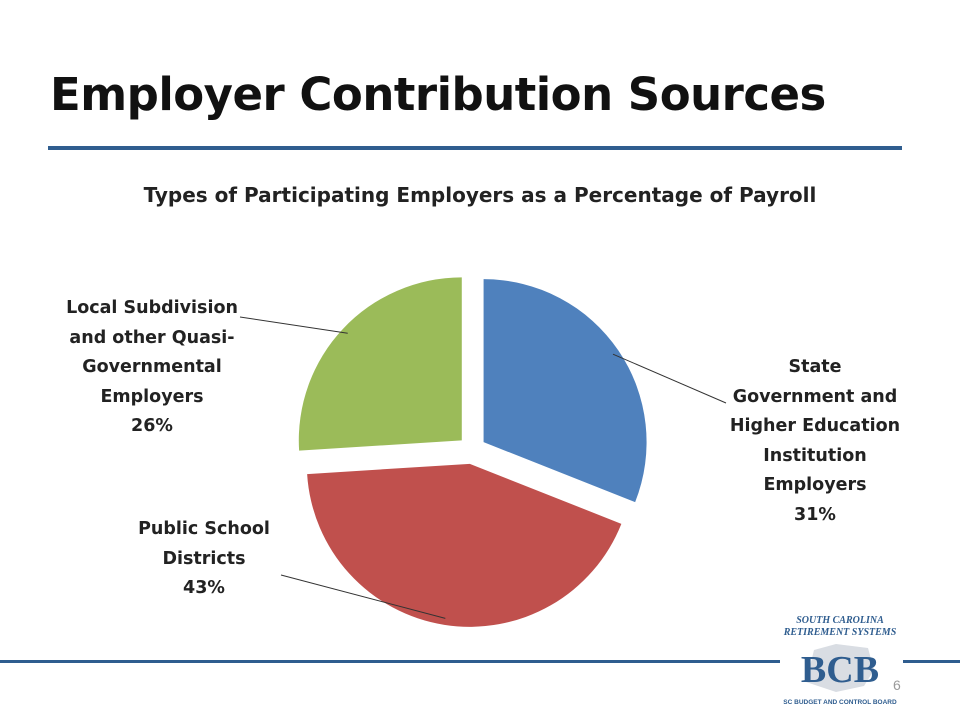  What do you see at coordinates (204, 529) in the screenshot?
I see `slice-label-line: Public School` at bounding box center [204, 529].